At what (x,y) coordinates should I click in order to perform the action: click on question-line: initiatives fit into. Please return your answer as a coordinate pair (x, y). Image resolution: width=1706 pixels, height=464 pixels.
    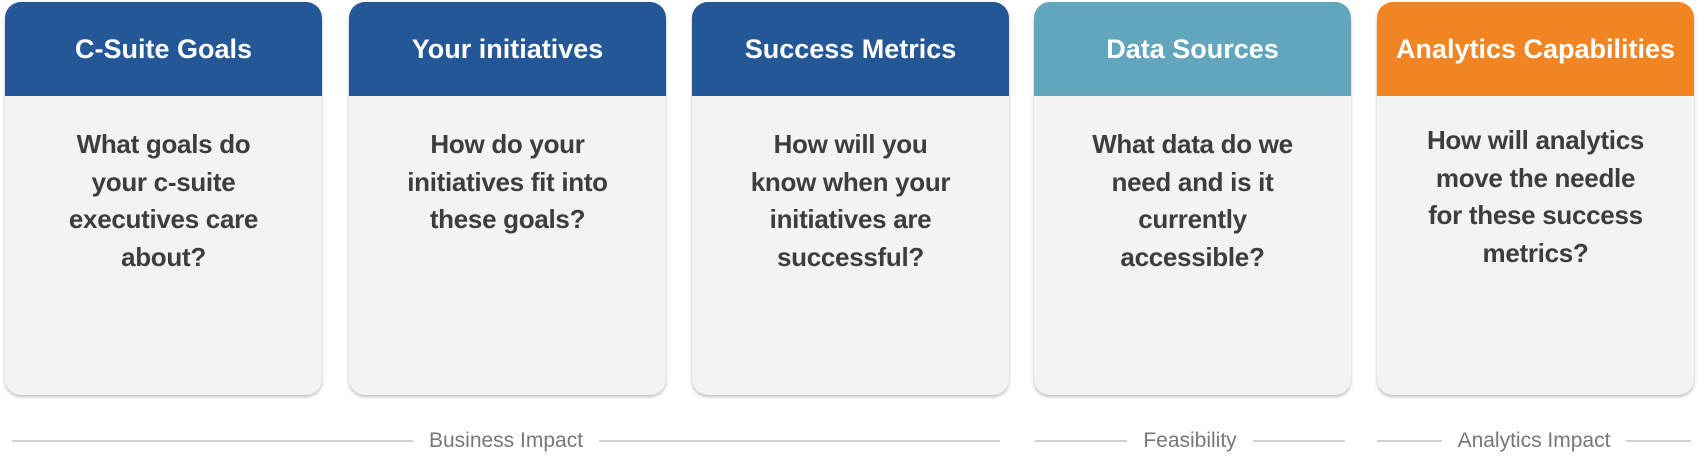
    Looking at the image, I should click on (507, 181).